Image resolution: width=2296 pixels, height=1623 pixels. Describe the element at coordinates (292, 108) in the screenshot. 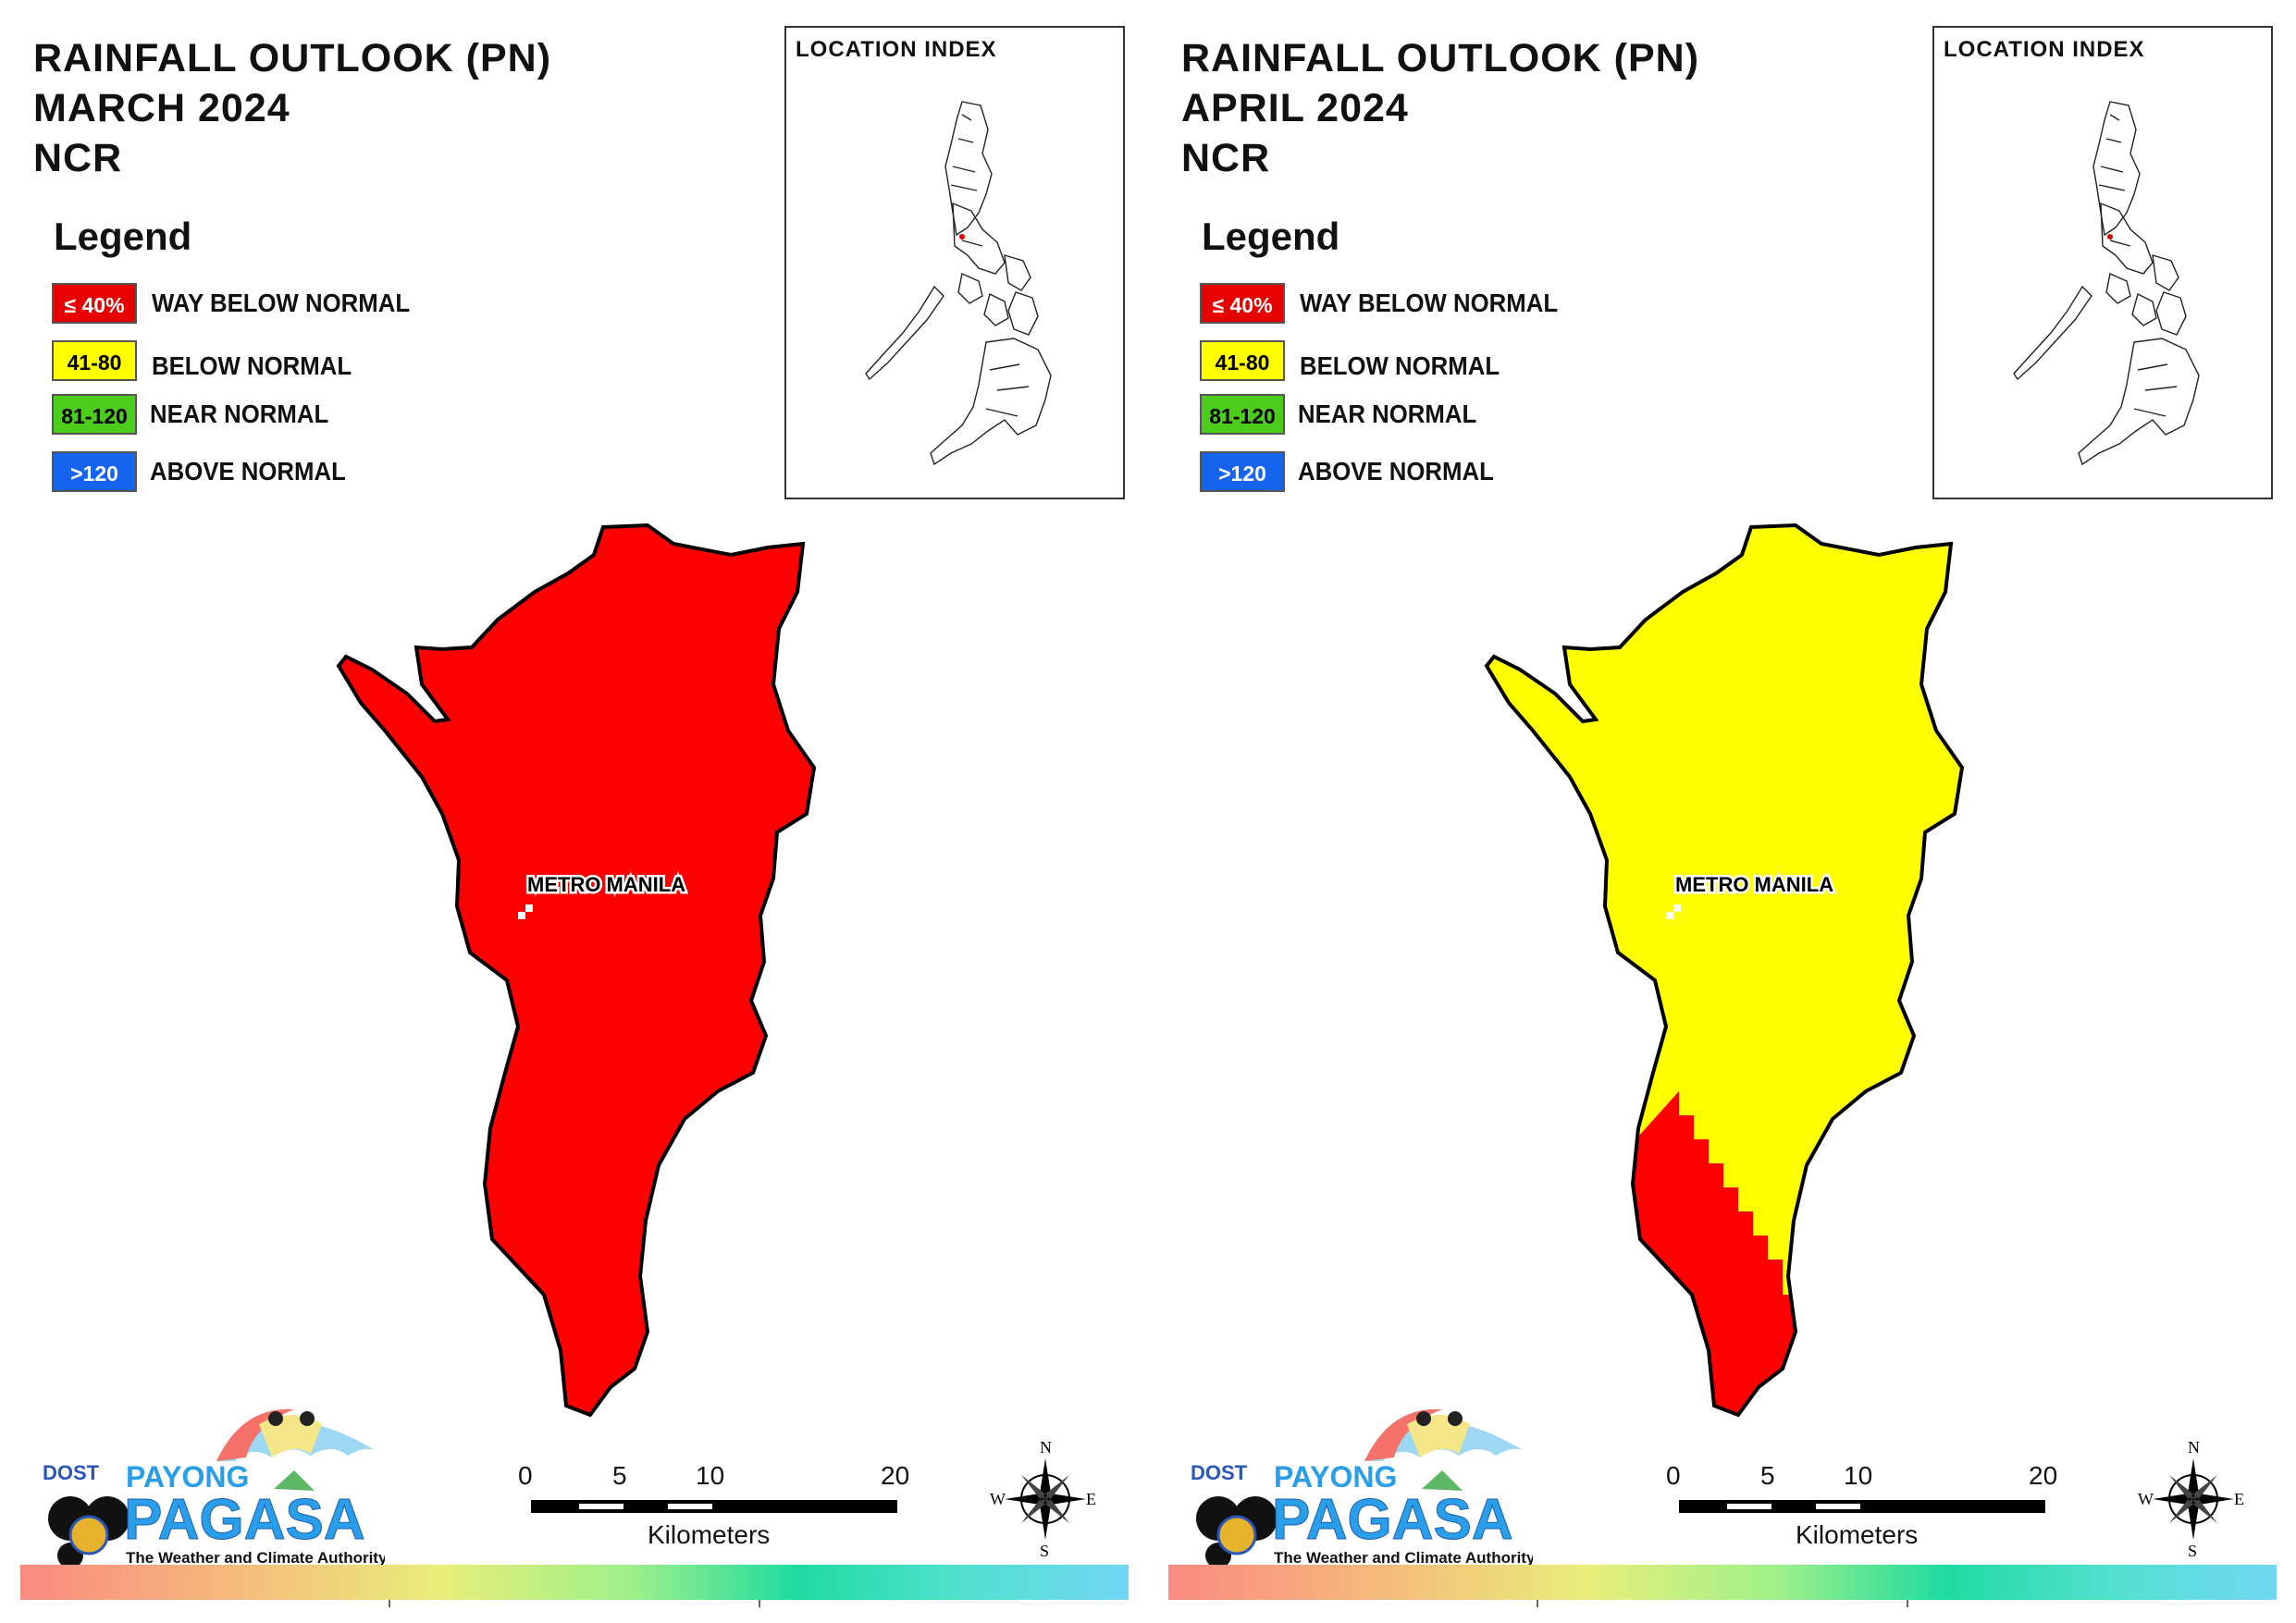

I see `panel-title: RAINFALL OUTLOOK (PN) MARCH 2024 NCR` at that location.